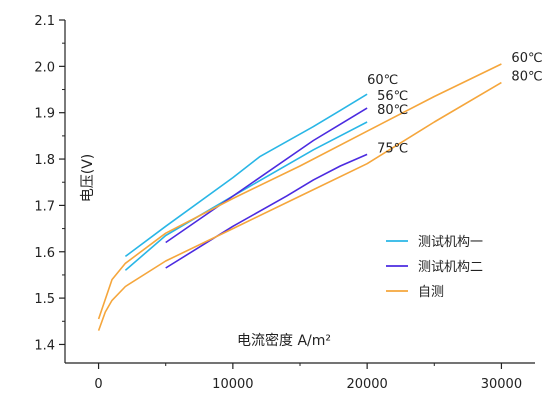 The image size is (554, 416). What do you see at coordinates (501, 384) in the screenshot?
I see `x-tick-label: 30000` at bounding box center [501, 384].